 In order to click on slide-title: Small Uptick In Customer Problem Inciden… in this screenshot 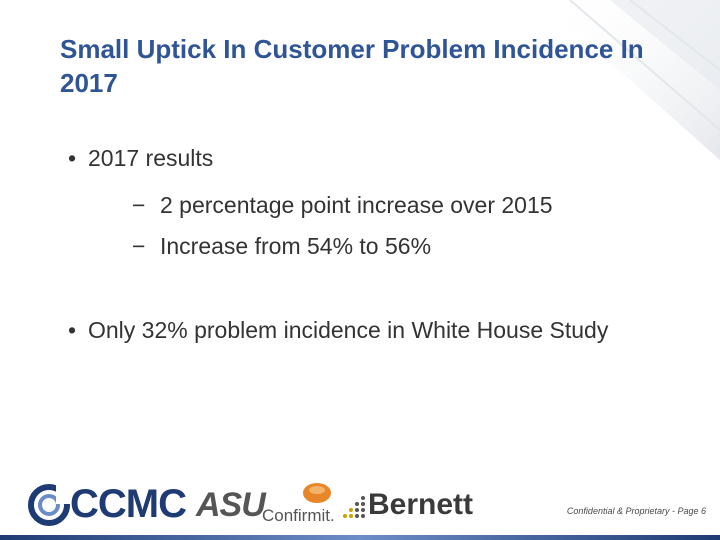, I will do `click(352, 66)`.